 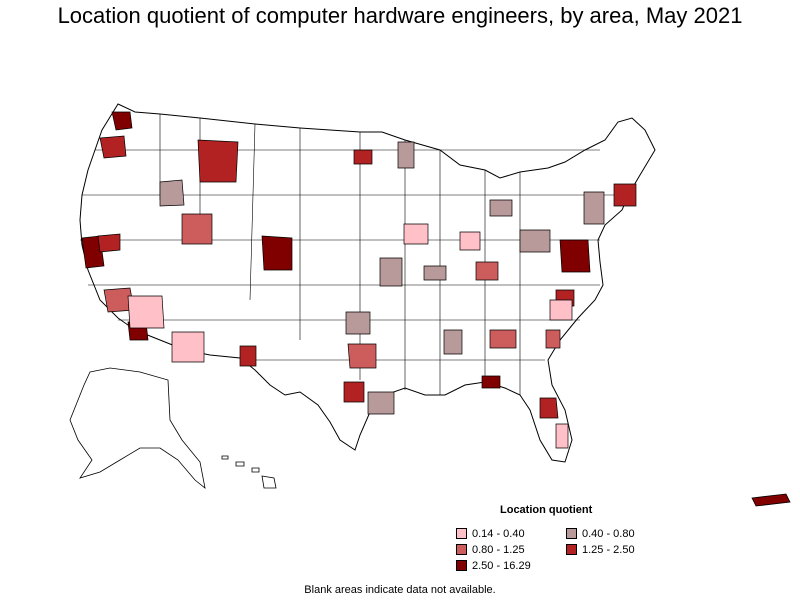 I want to click on area-salt-lake, so click(x=197, y=229).